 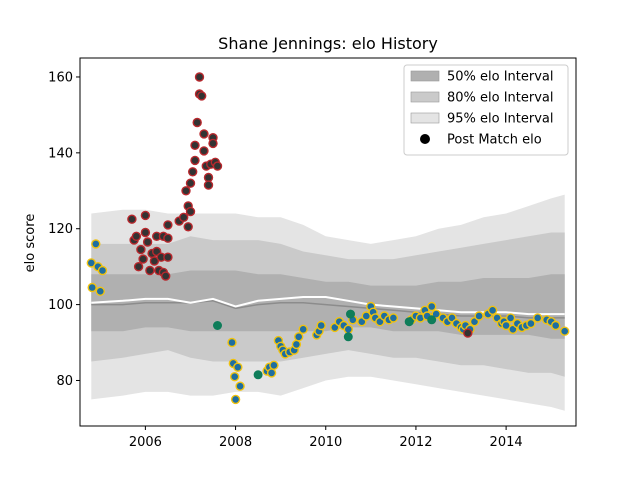 What do you see at coordinates (60, 229) in the screenshot?
I see `y-tick-label-120: 120` at bounding box center [60, 229].